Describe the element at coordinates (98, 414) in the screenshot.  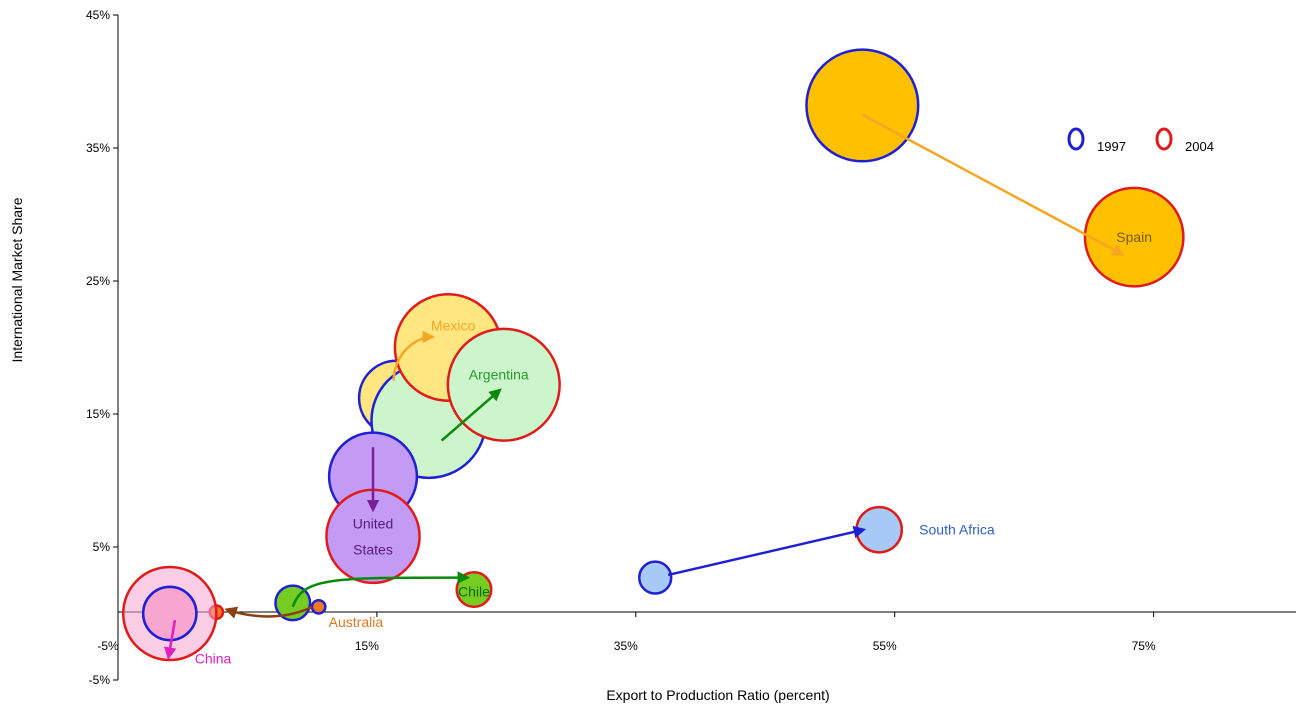
I see `y-tick-label: 15%` at that location.